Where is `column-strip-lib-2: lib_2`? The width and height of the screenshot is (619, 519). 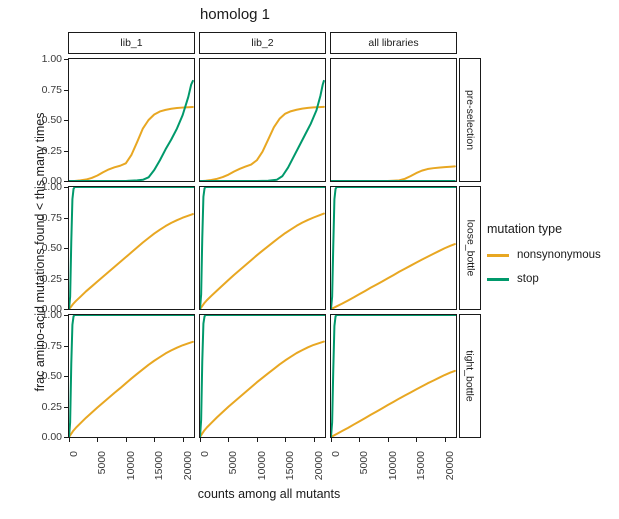 column-strip-lib-2: lib_2 is located at coordinates (262, 43).